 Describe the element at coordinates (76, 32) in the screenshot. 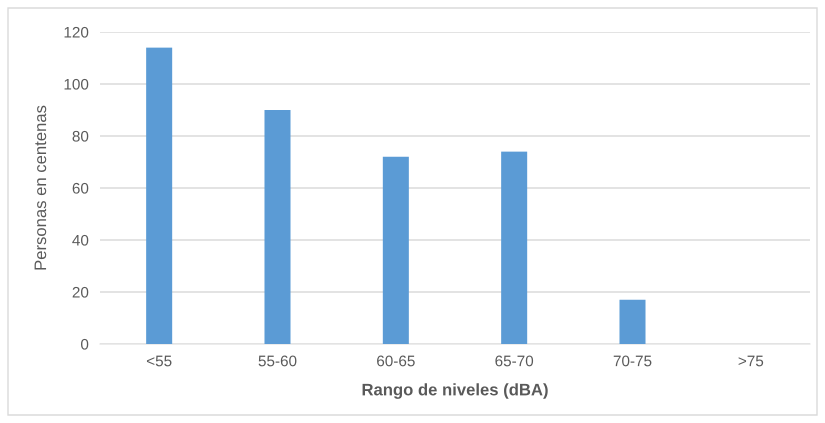

I see `y-tick-label: 120` at that location.